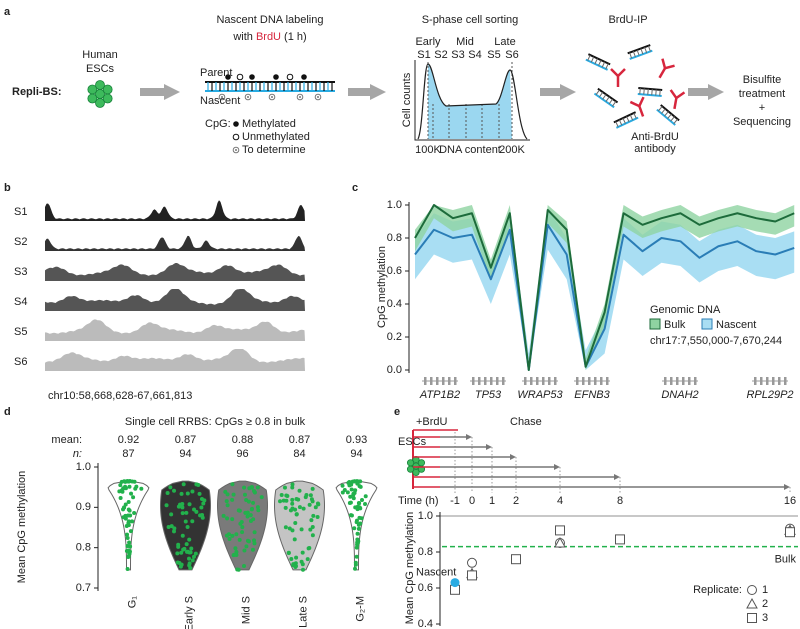  What do you see at coordinates (516, 501) in the screenshot?
I see `x-tick-label: 2` at bounding box center [516, 501].